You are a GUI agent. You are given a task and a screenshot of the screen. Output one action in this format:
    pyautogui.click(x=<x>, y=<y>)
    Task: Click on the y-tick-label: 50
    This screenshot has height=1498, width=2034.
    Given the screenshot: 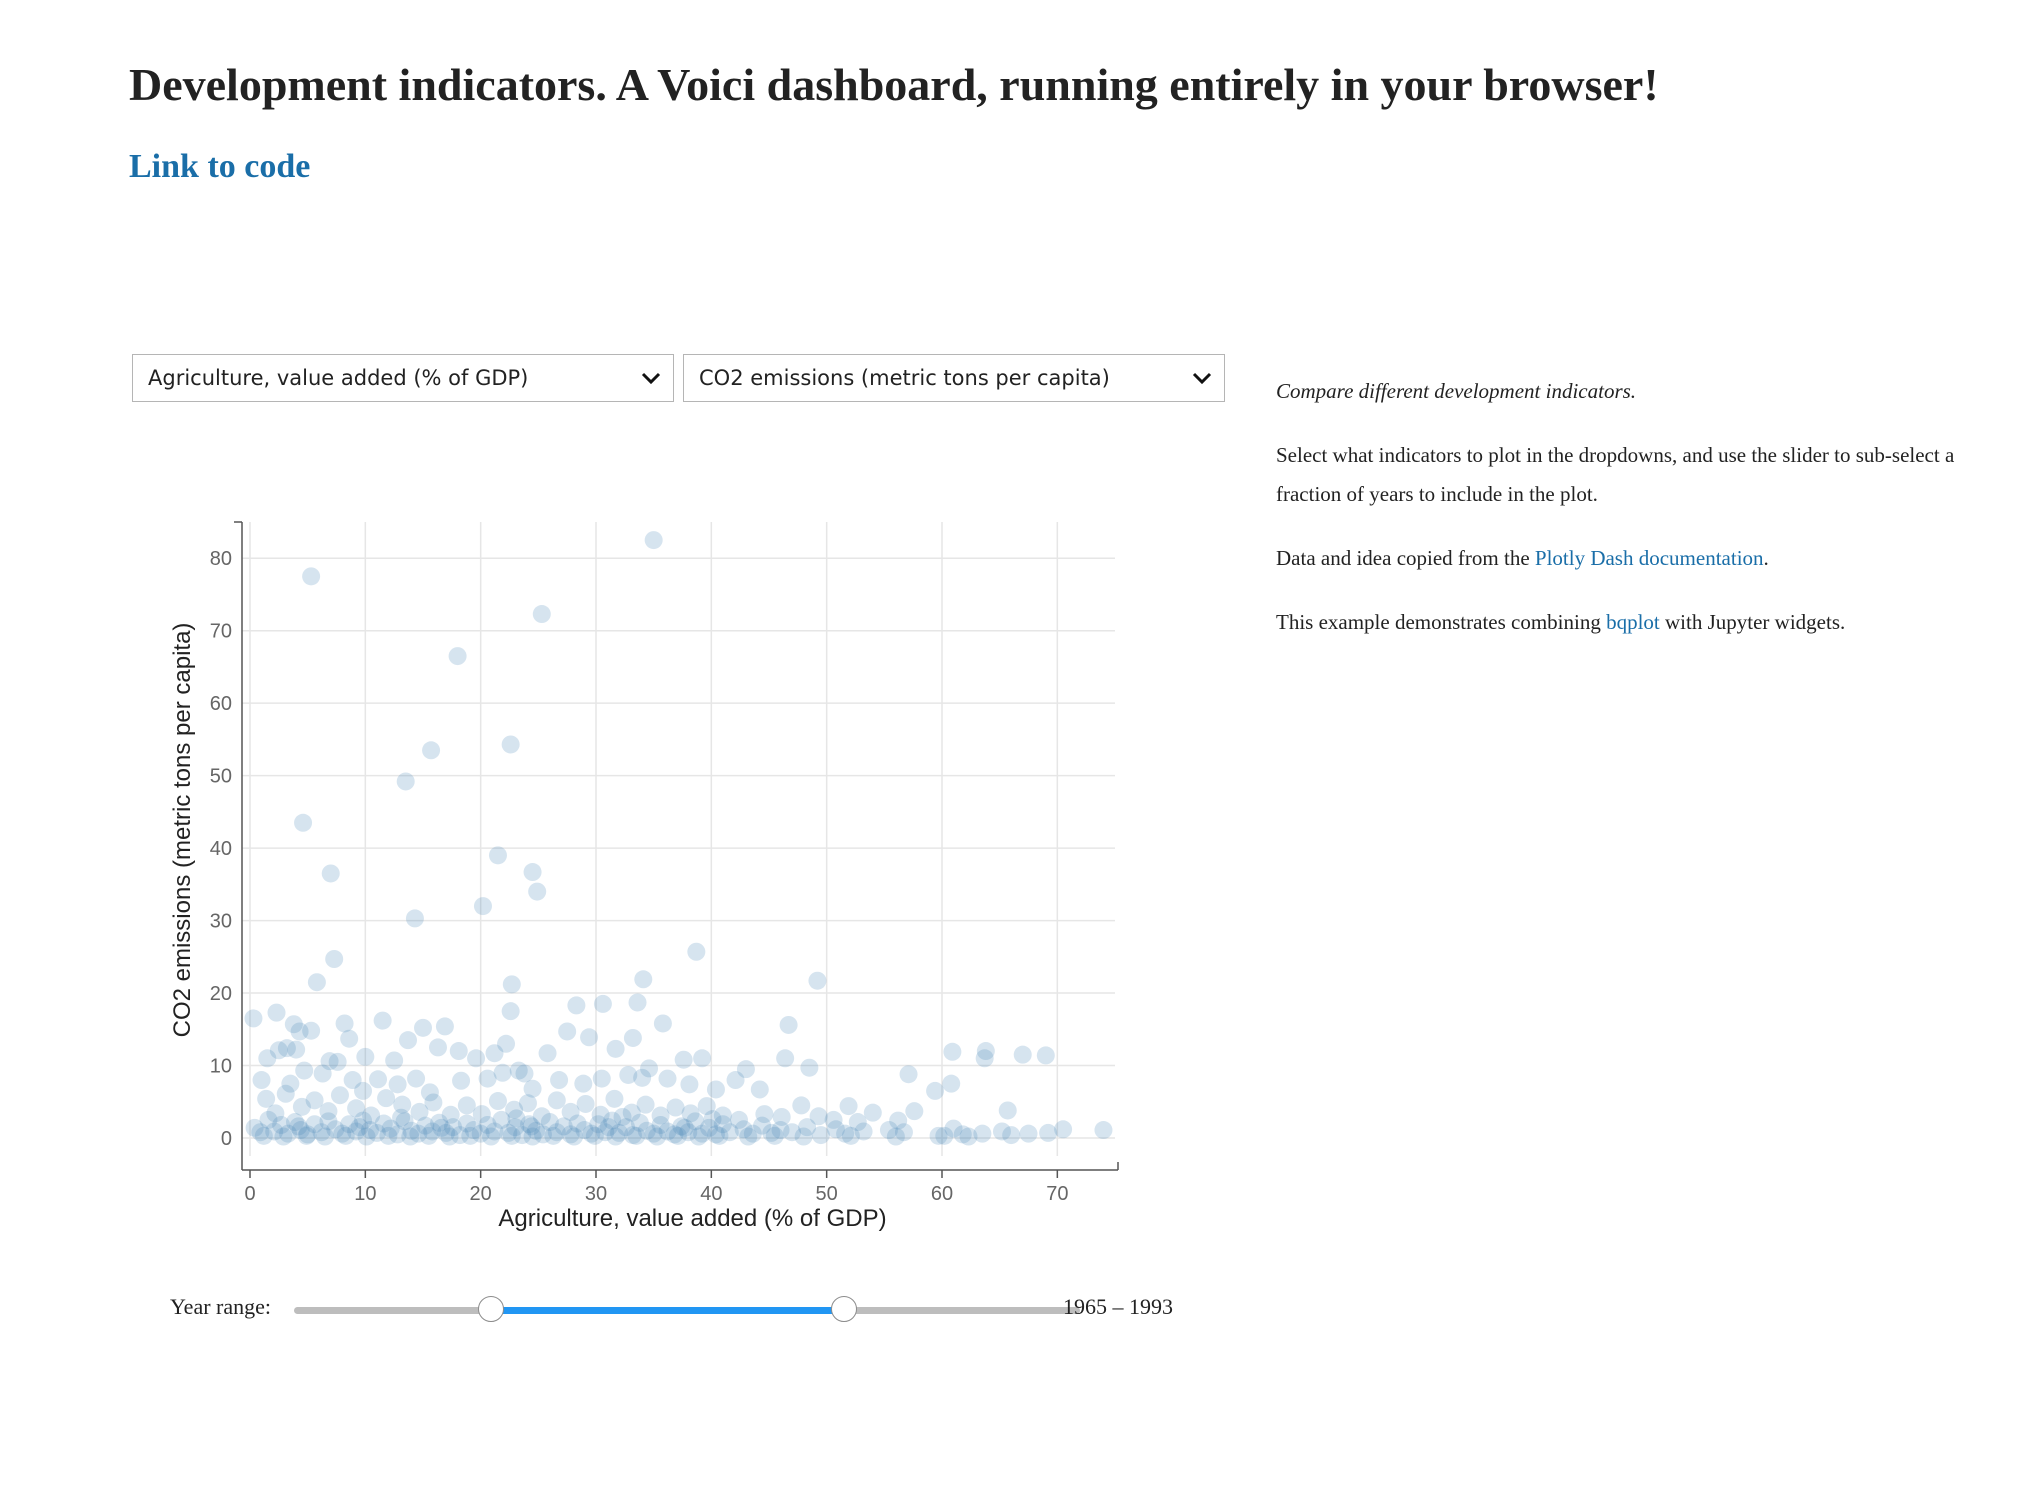 What is the action you would take?
    pyautogui.click(x=221, y=777)
    